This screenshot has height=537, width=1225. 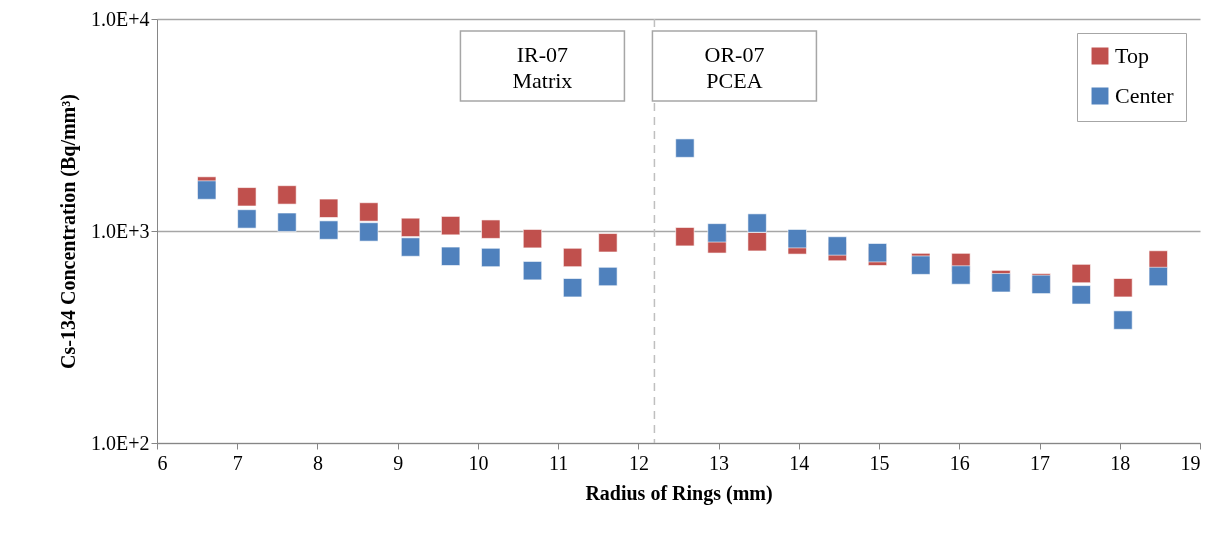 I want to click on x-tick-label: 17, so click(x=1040, y=462).